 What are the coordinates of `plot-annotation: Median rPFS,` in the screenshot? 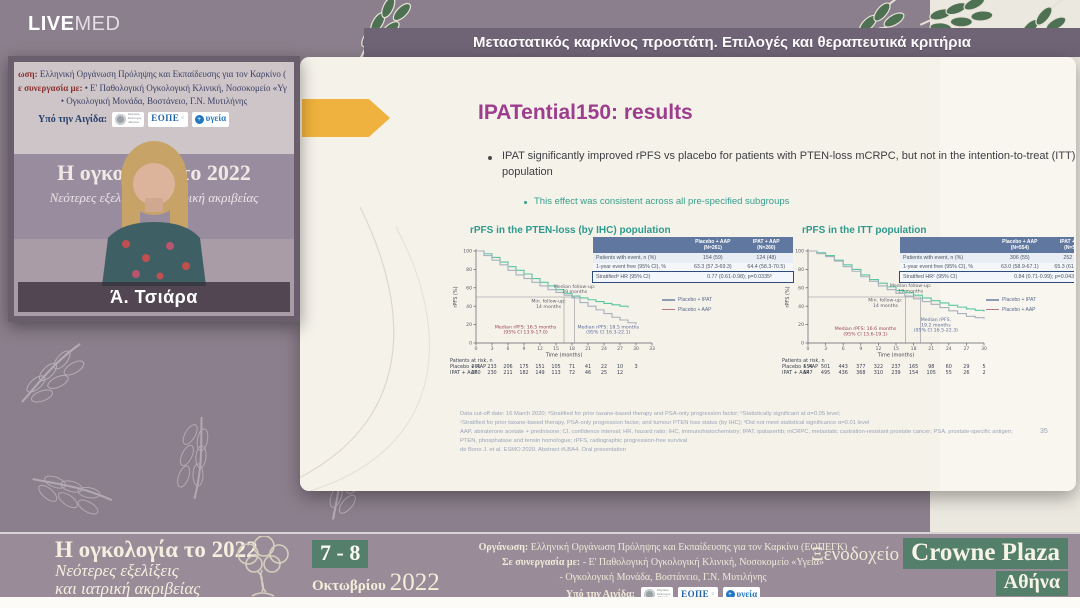 It's located at (936, 320).